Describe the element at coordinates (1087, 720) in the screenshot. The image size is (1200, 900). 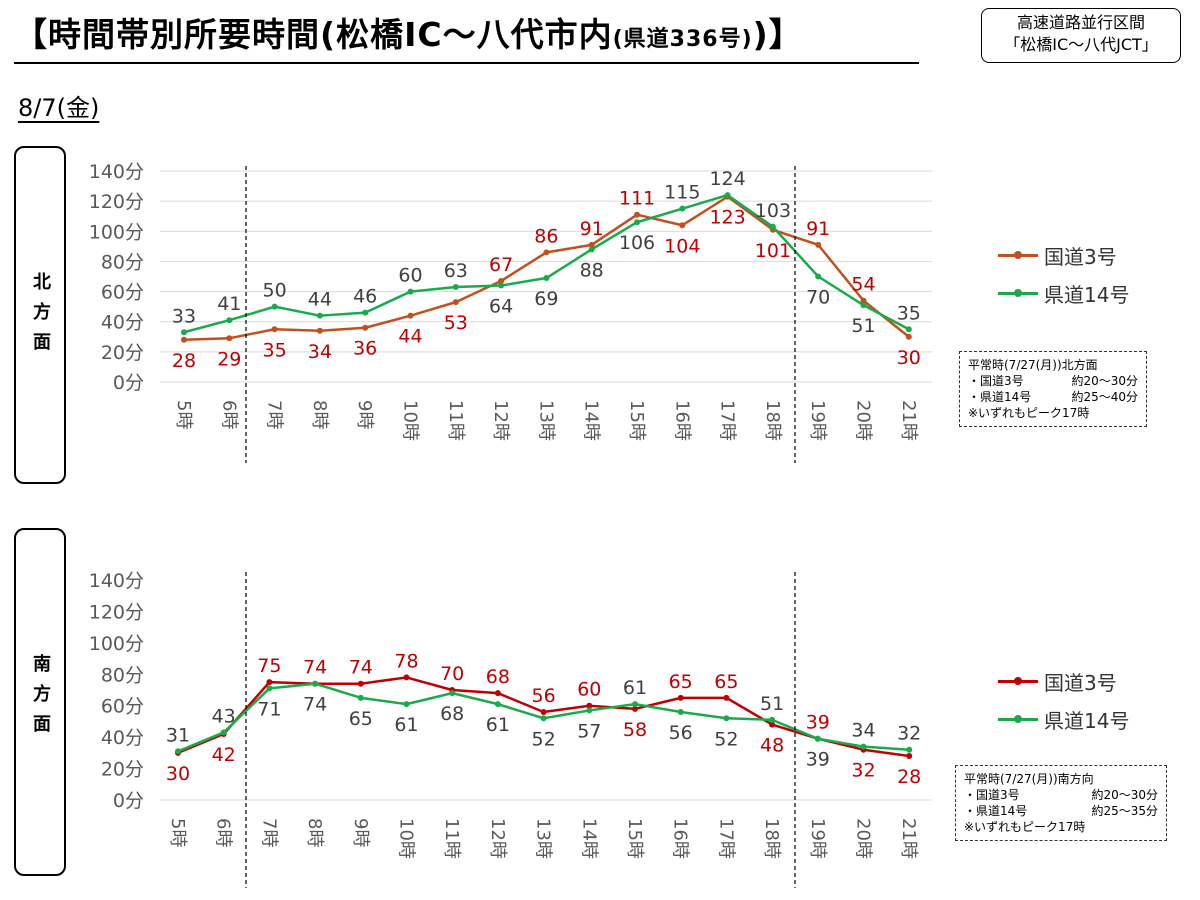
I see `south-legend-label-pref14: 県道14号` at that location.